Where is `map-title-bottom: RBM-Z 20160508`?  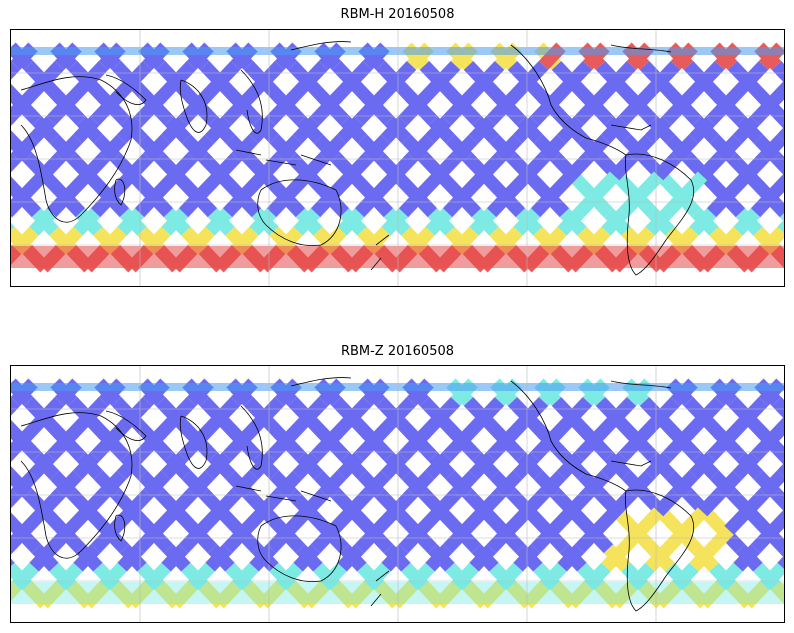
map-title-bottom: RBM-Z 20160508 is located at coordinates (397, 351).